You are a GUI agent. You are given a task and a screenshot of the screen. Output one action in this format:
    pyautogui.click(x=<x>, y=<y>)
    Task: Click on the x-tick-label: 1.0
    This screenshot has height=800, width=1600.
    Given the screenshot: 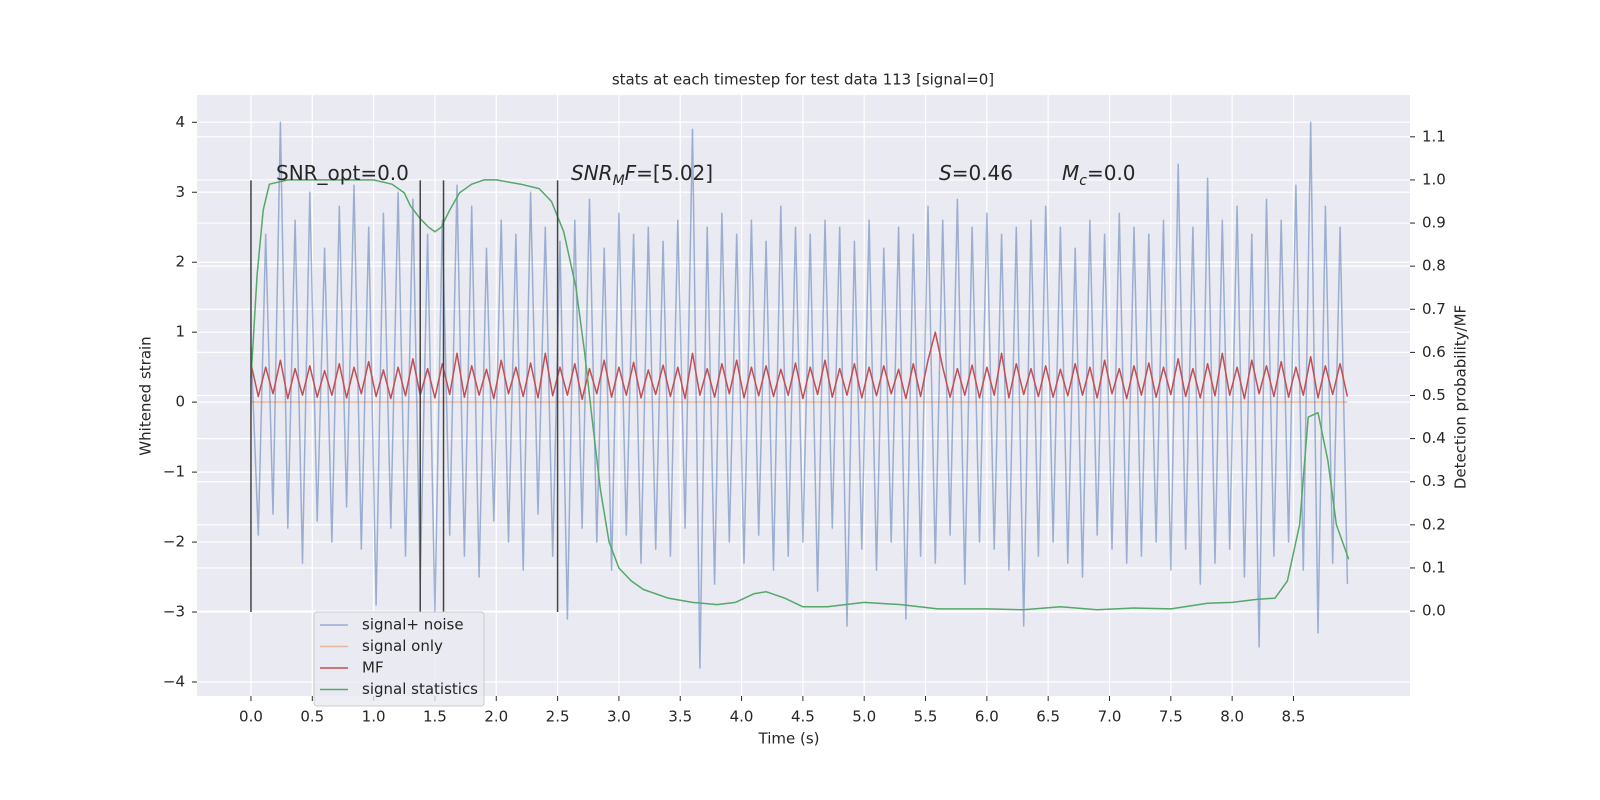 What is the action you would take?
    pyautogui.click(x=374, y=717)
    